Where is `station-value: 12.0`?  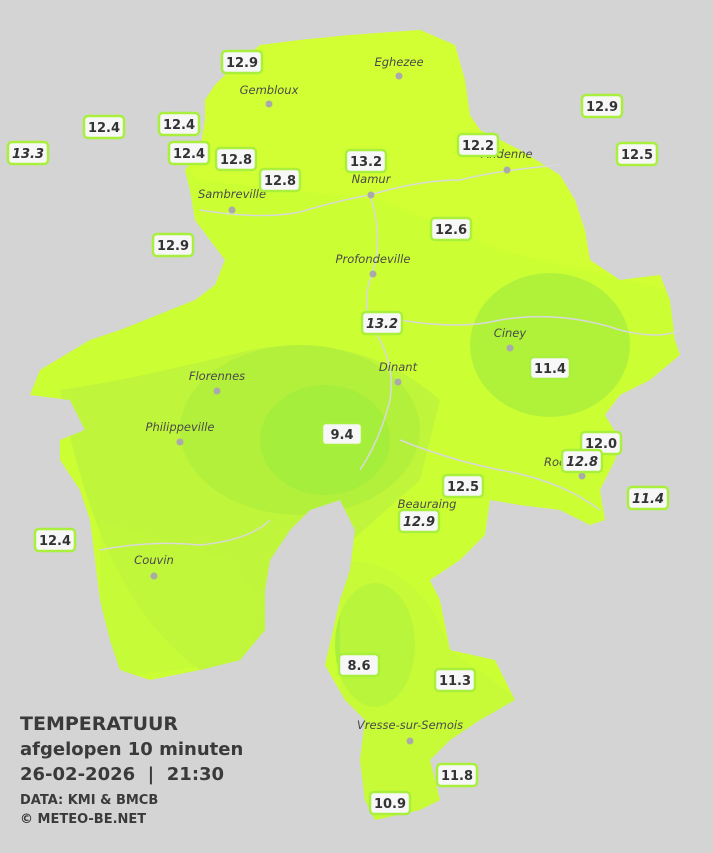
station-value: 12.0 is located at coordinates (601, 444).